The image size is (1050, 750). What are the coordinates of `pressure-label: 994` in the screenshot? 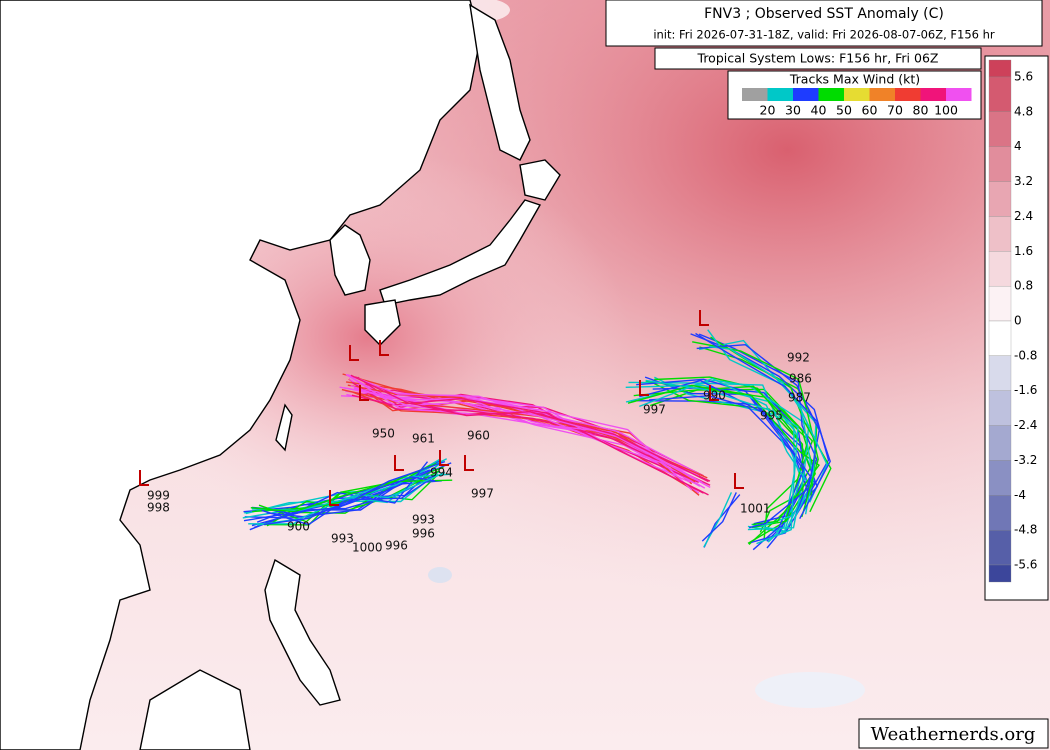 It's located at (441, 473).